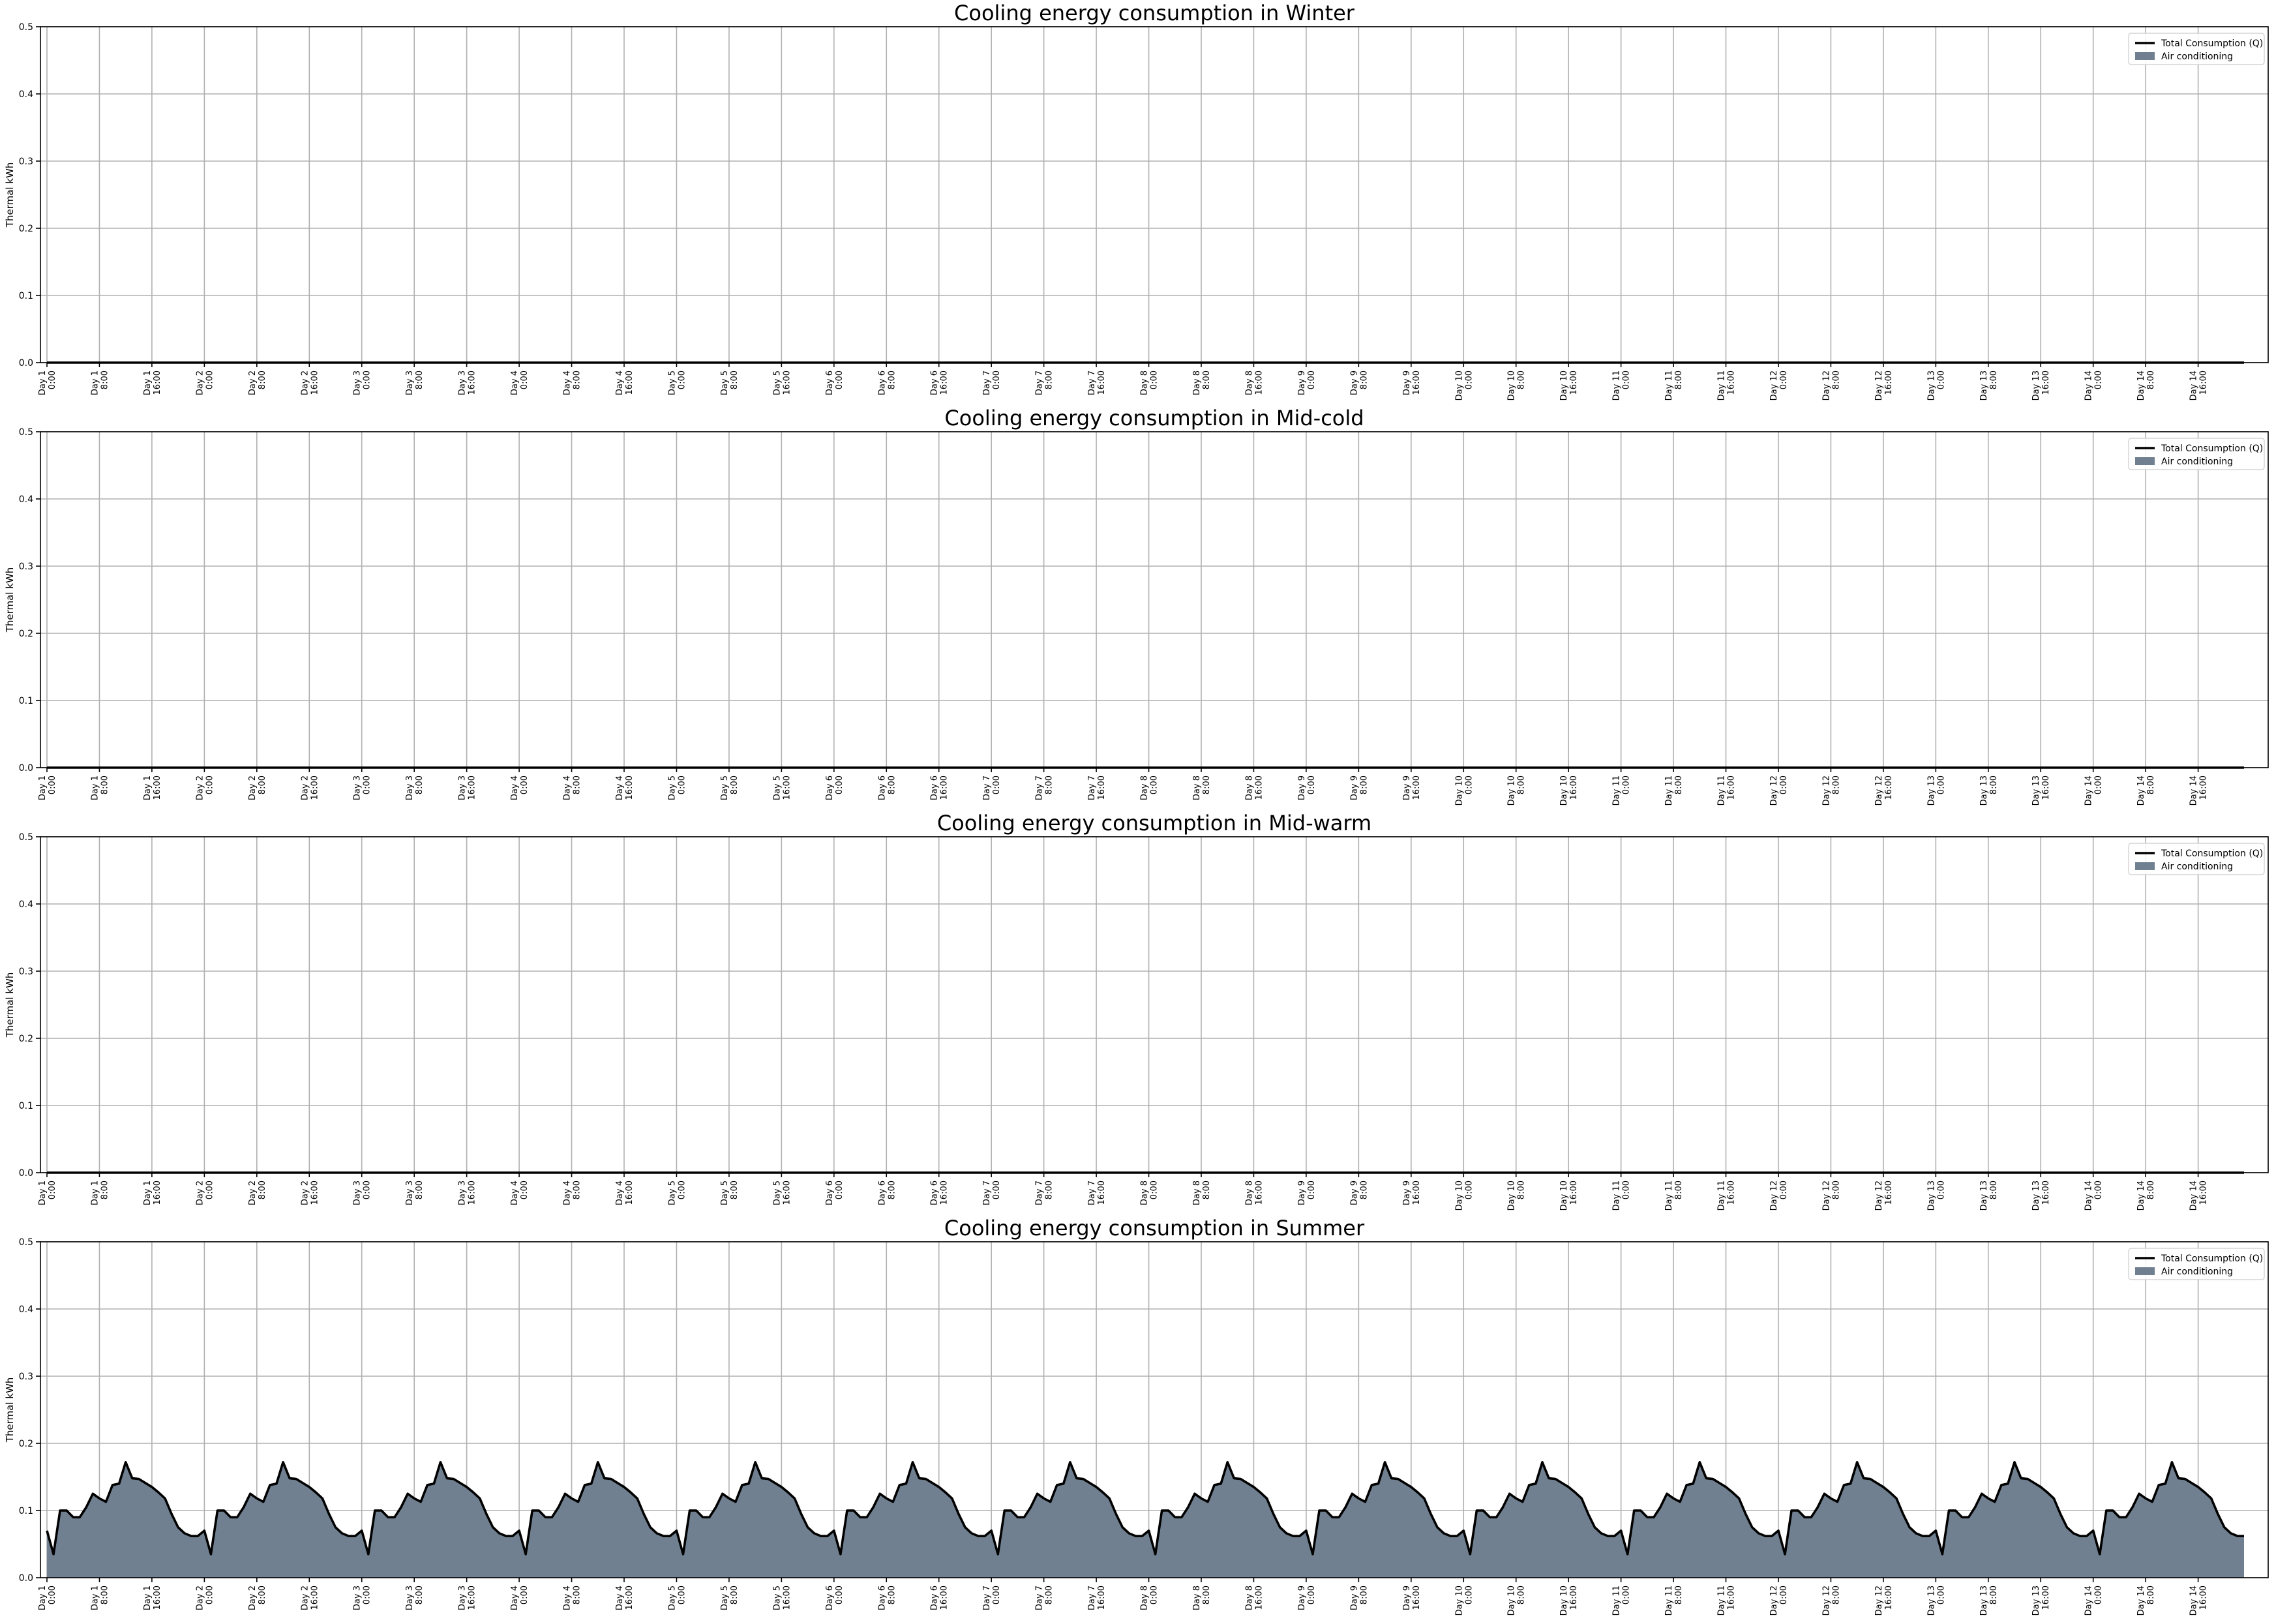  I want to click on x-tick-label: Day 4 8:00, so click(572, 382).